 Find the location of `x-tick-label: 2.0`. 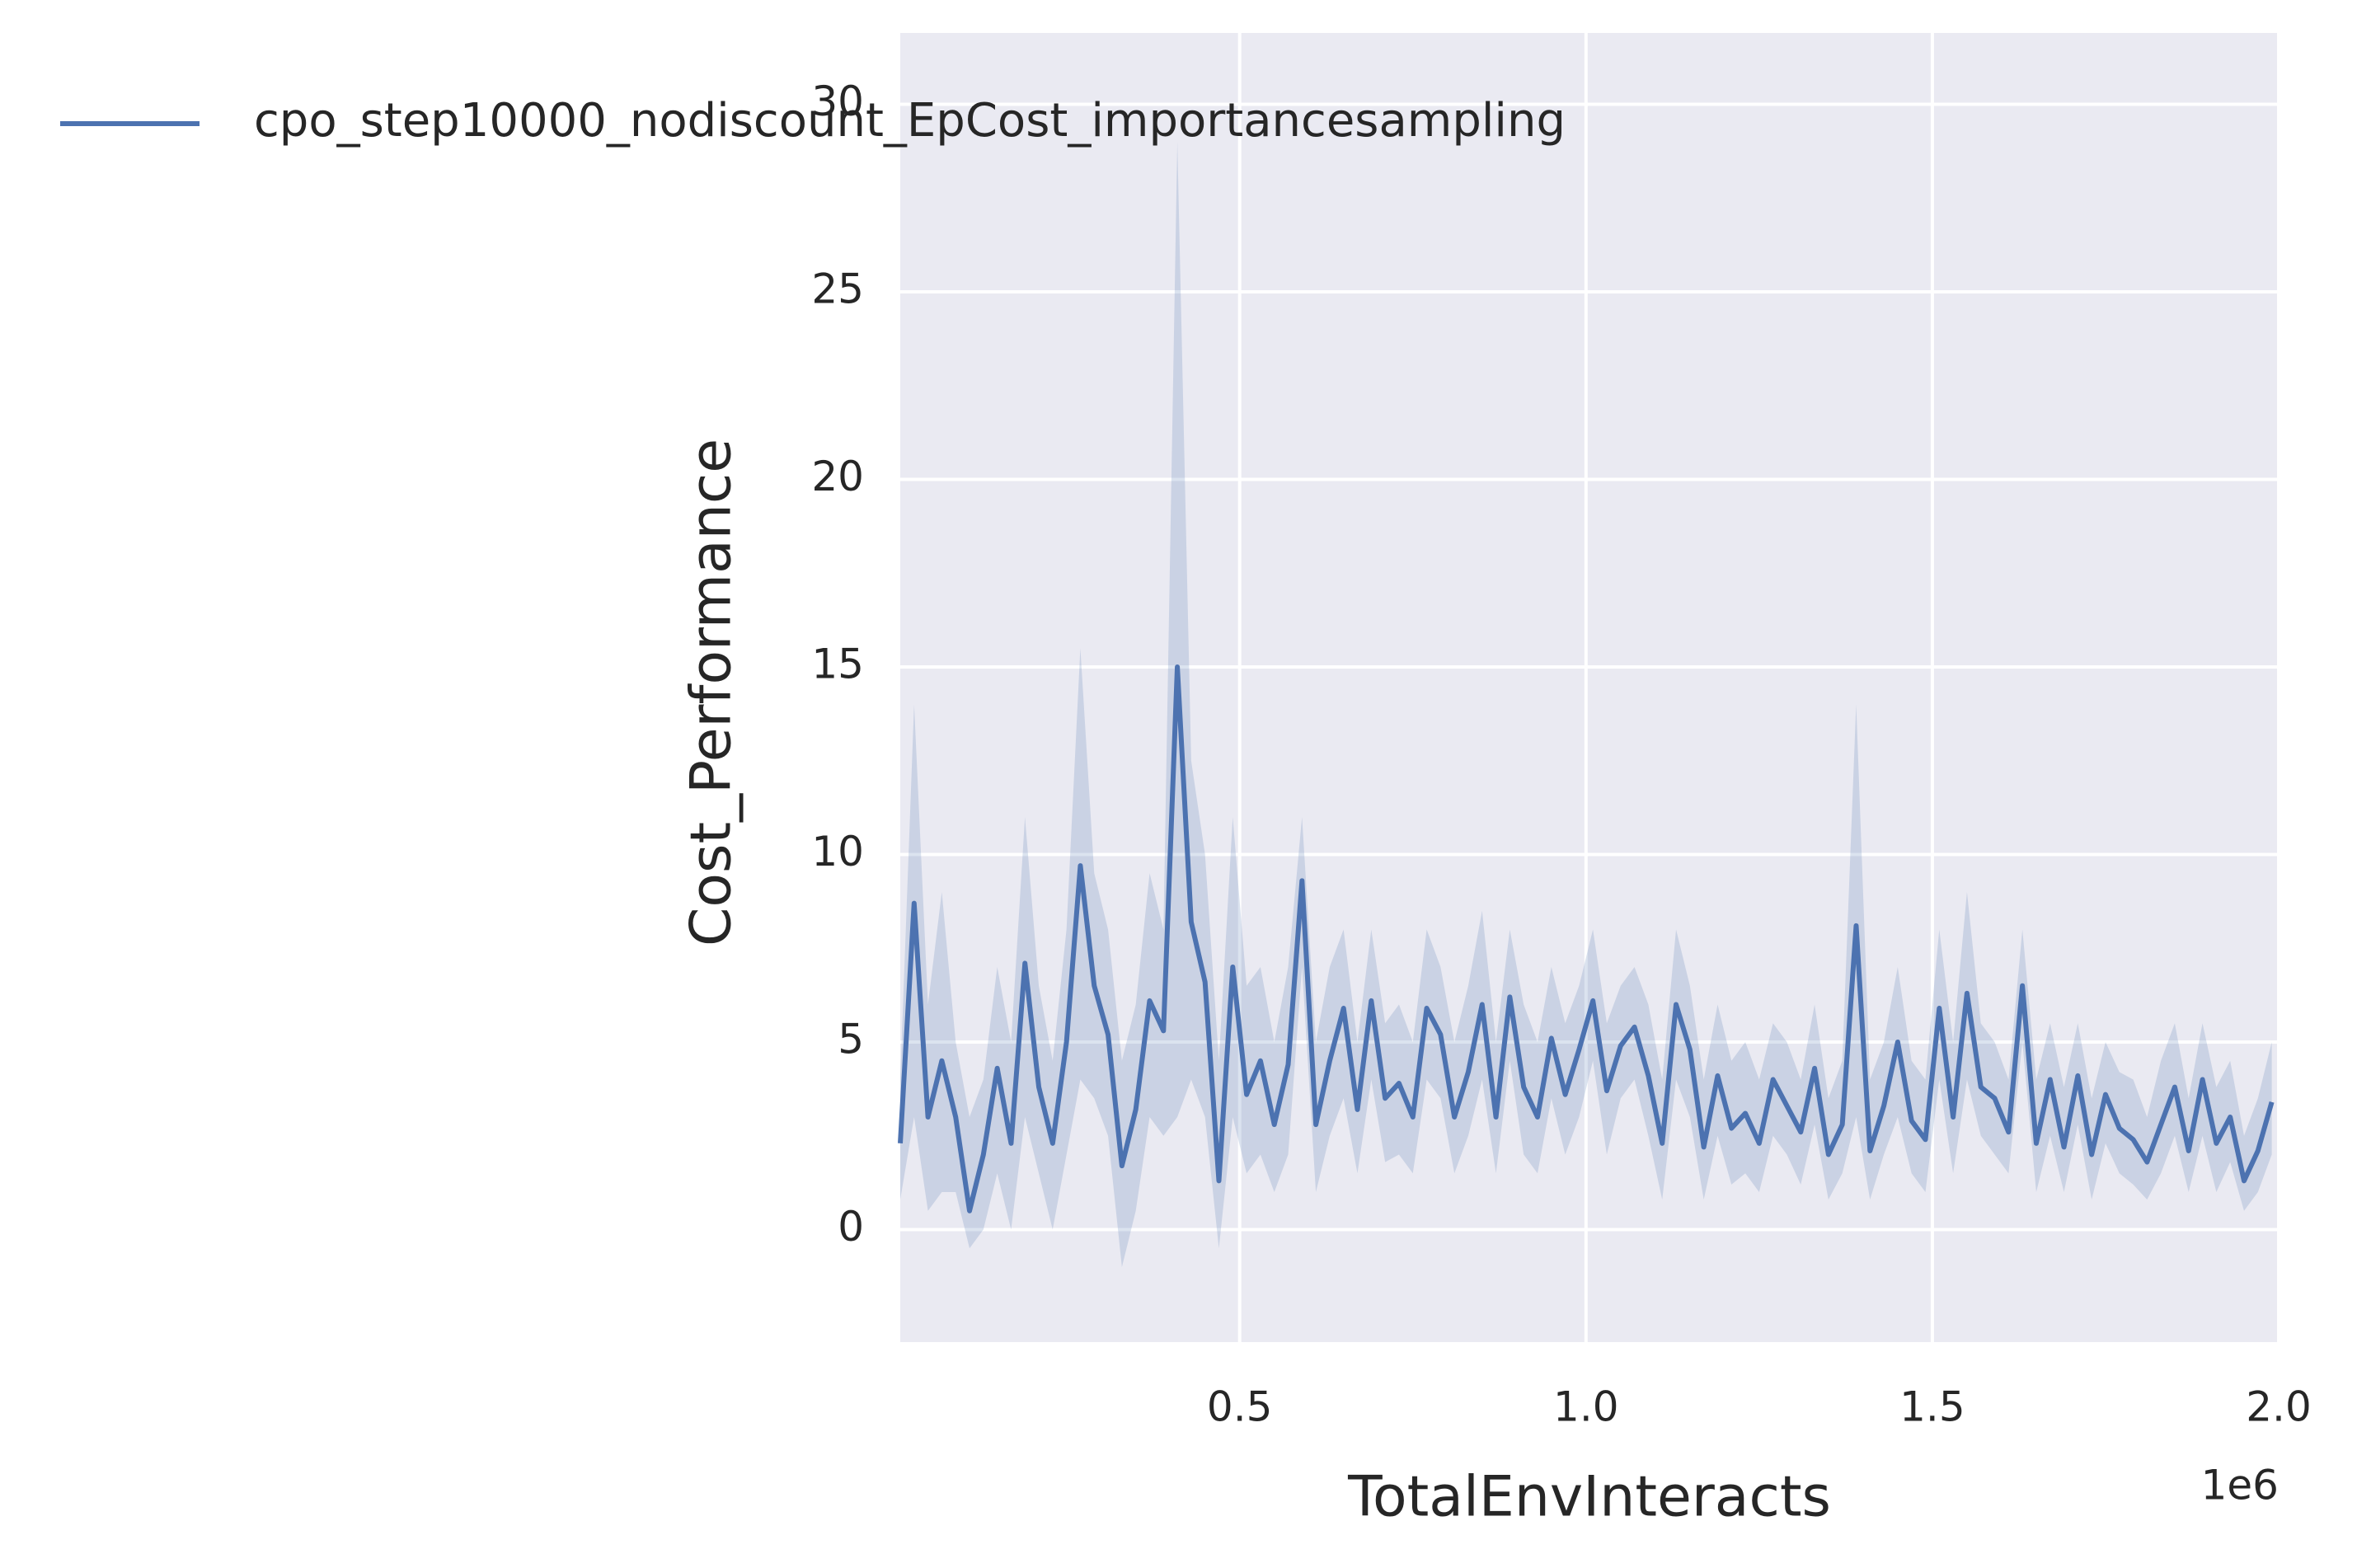

x-tick-label: 2.0 is located at coordinates (2279, 1407).